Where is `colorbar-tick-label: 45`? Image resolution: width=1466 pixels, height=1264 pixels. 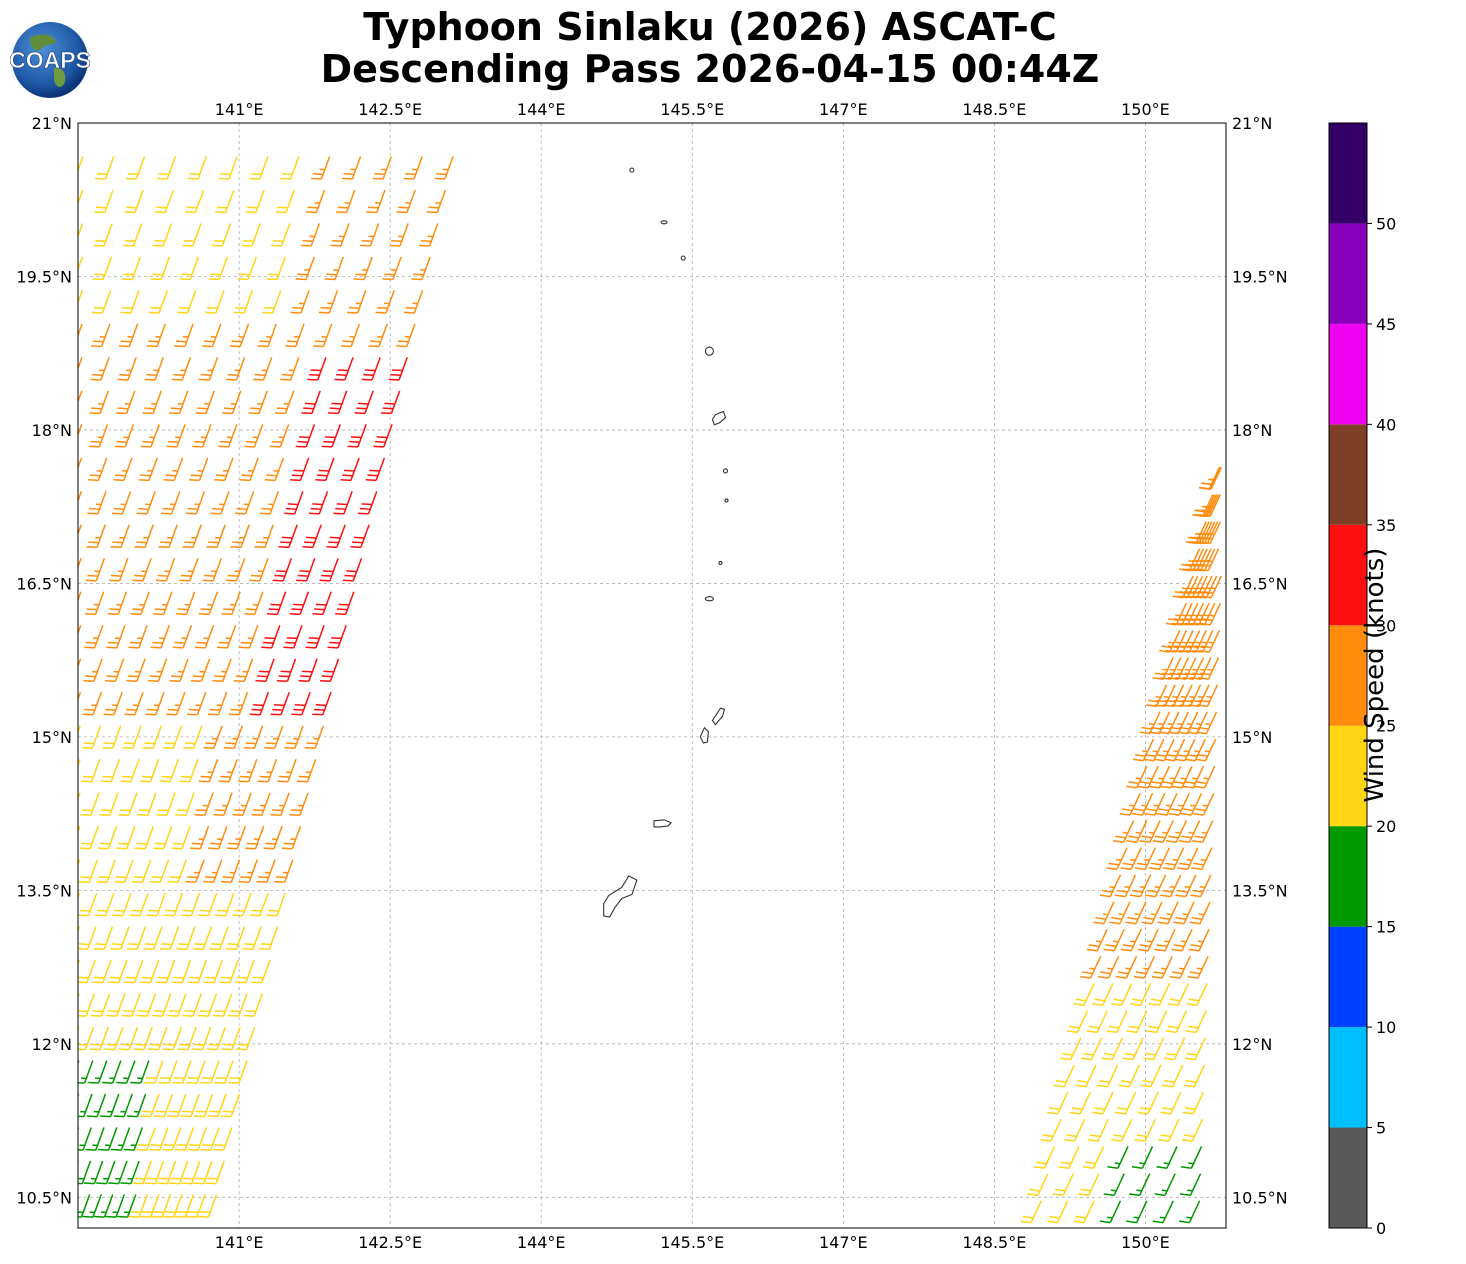
colorbar-tick-label: 45 is located at coordinates (1386, 324).